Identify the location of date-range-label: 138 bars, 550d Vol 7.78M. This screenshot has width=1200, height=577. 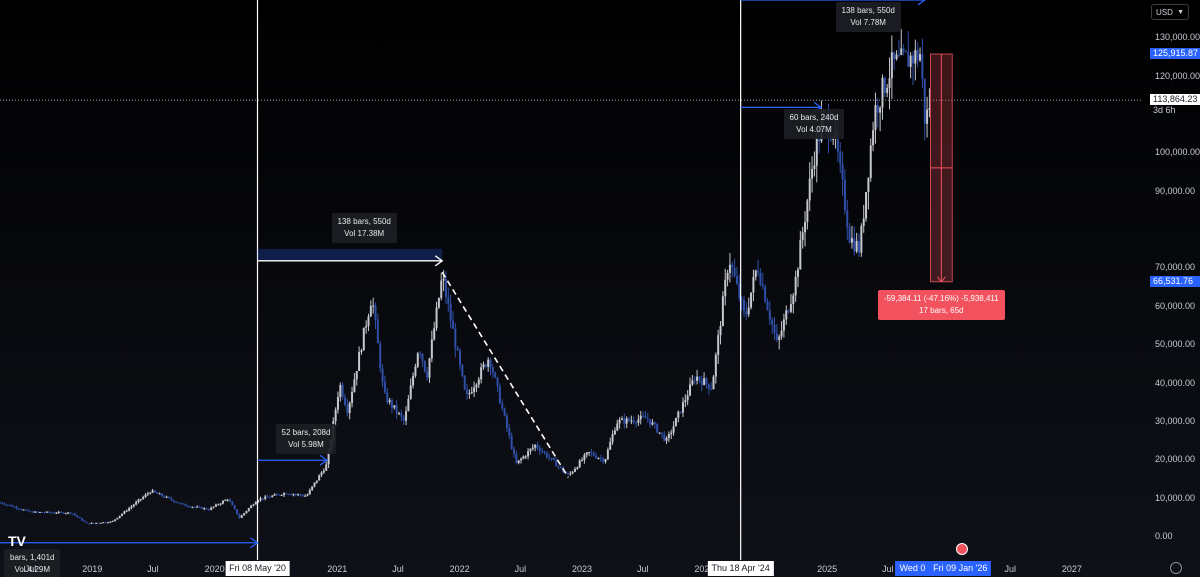
(868, 17).